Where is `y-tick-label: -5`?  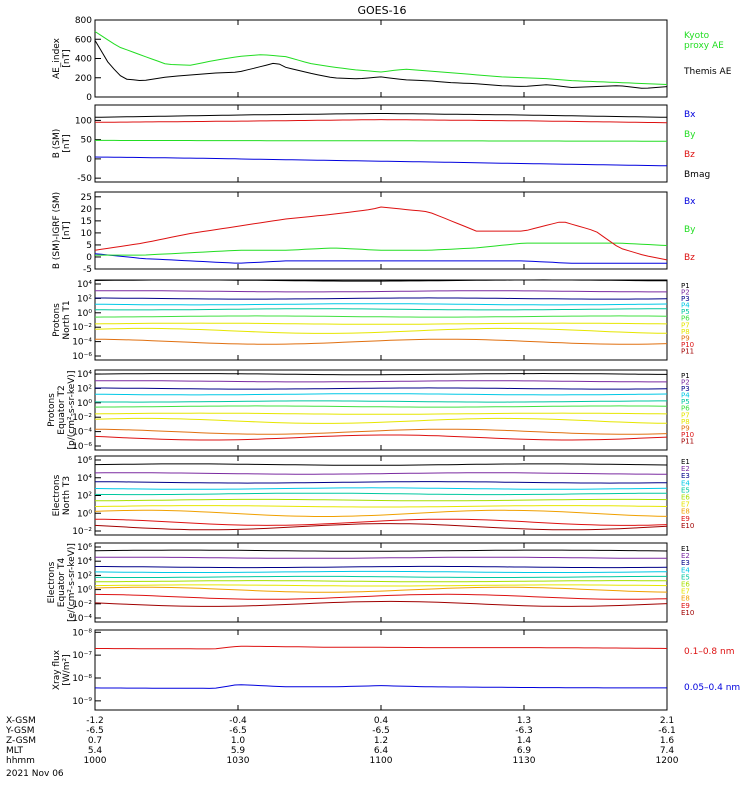 y-tick-label: -5 is located at coordinates (87, 270).